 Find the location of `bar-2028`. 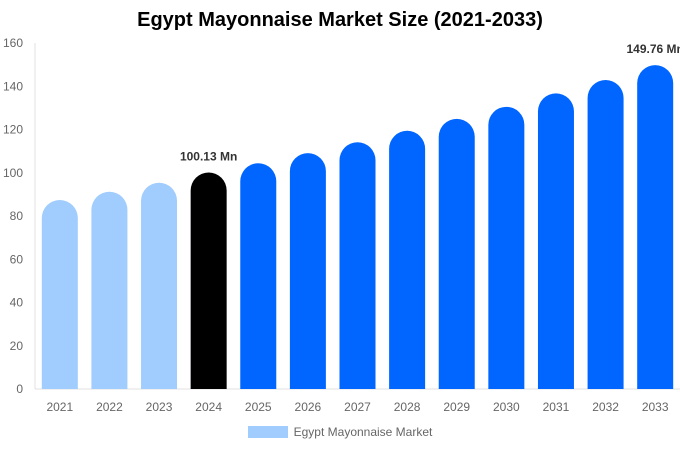

bar-2028 is located at coordinates (407, 260).